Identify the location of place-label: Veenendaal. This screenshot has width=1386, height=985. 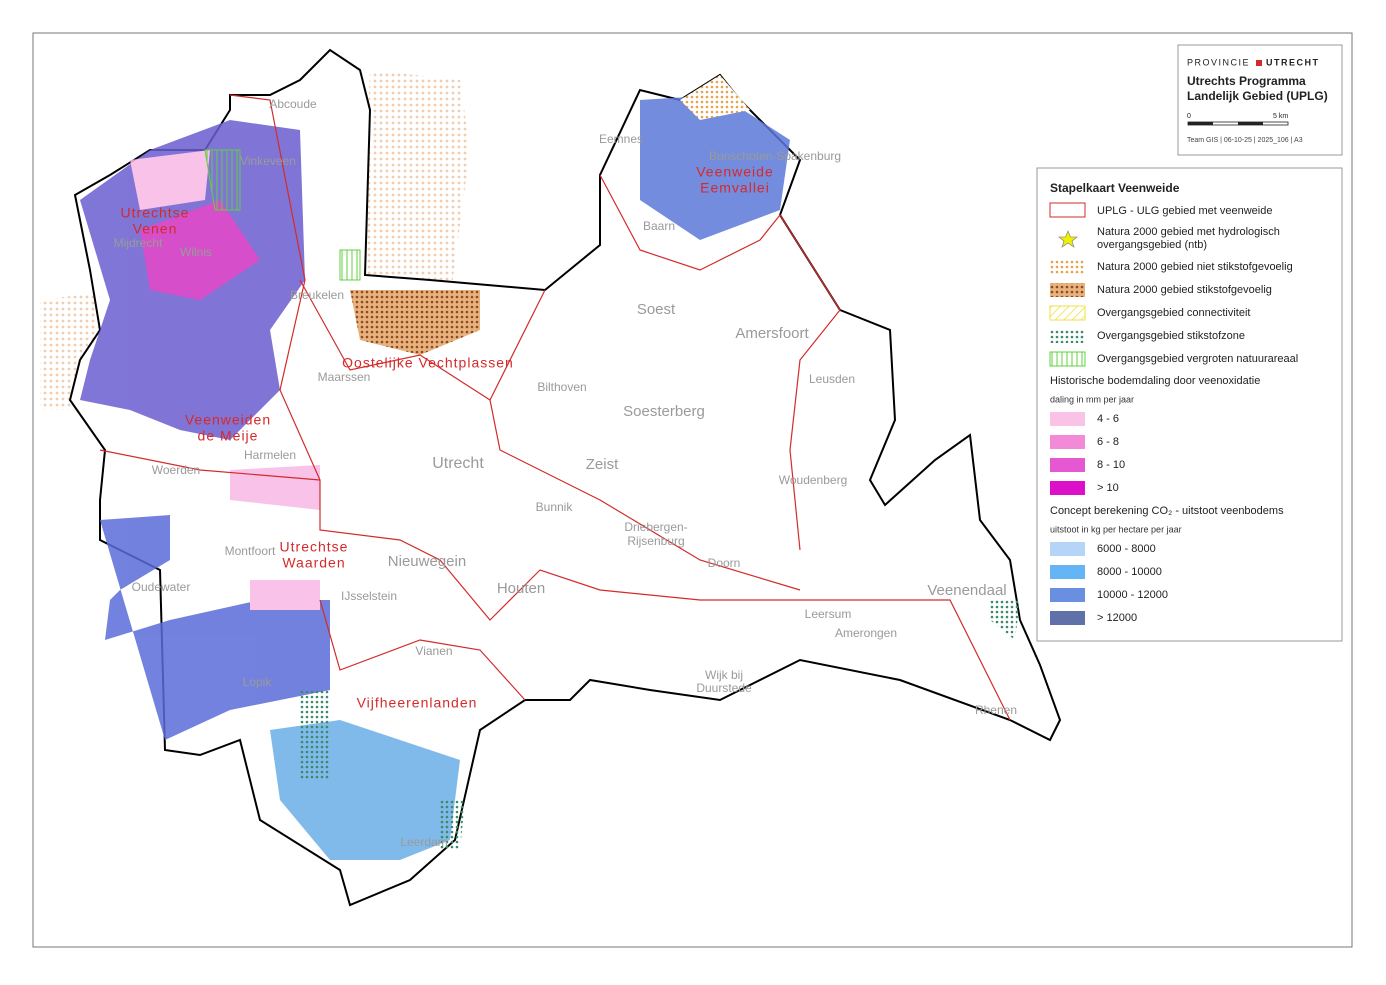
(966, 590).